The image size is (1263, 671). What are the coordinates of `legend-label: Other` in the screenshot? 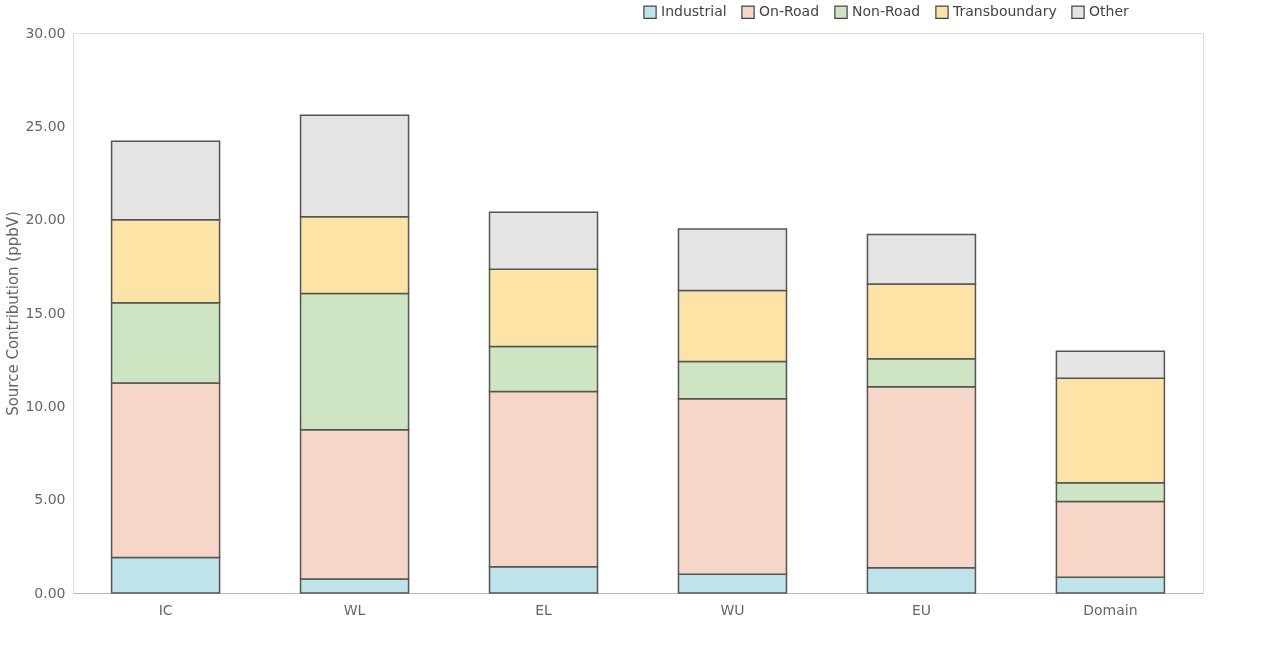 It's located at (1109, 11).